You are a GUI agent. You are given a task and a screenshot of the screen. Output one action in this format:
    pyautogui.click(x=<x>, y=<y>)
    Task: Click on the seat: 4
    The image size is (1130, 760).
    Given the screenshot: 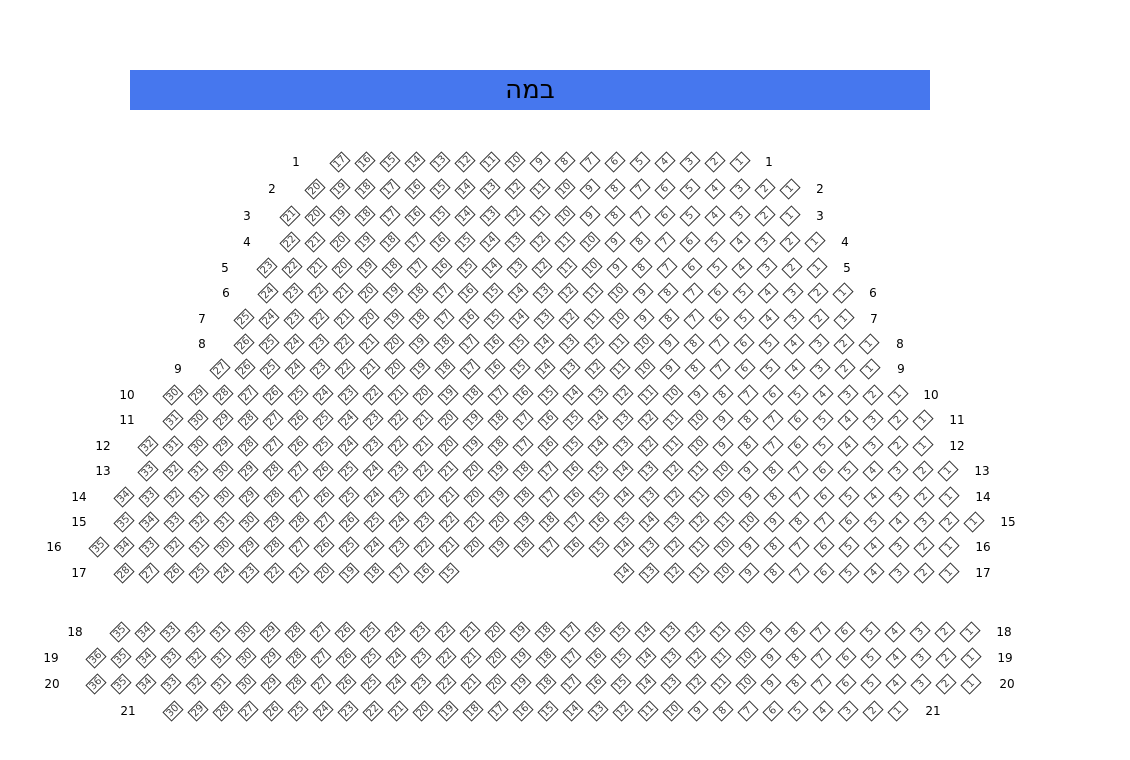 What is the action you would take?
    pyautogui.click(x=742, y=268)
    